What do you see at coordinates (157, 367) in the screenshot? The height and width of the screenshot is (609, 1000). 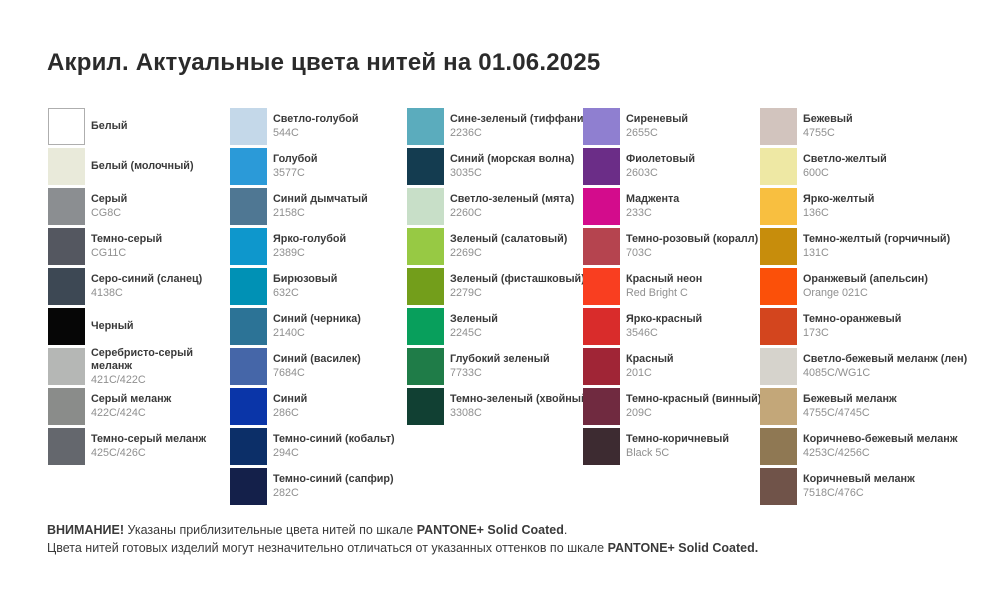 I see `color-label: Серебристо-серый меланж 421C/422C` at bounding box center [157, 367].